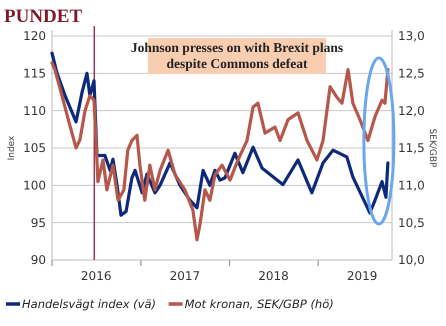 This screenshot has height=326, width=446. I want to click on y-axis-title: Index, so click(12, 147).